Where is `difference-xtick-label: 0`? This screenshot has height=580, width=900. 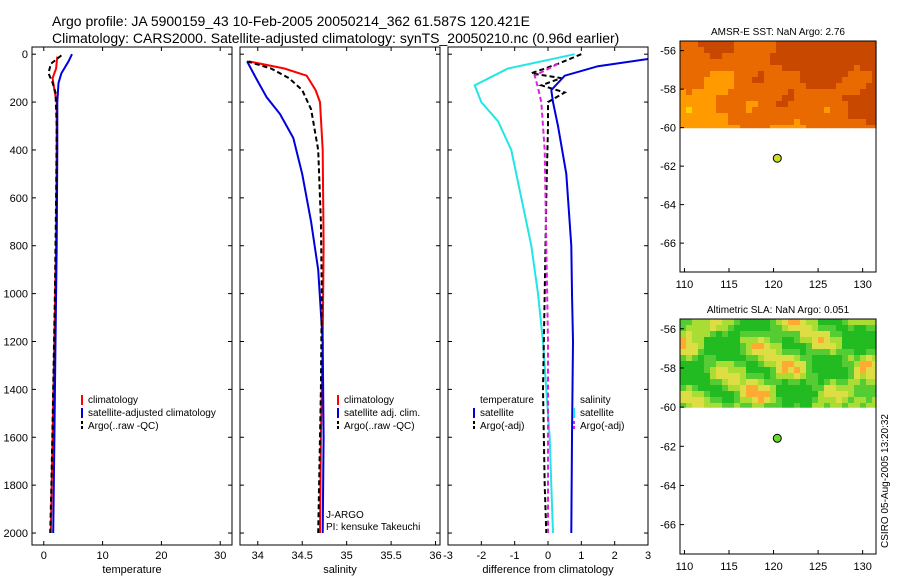
difference-xtick-label: 0 is located at coordinates (548, 556).